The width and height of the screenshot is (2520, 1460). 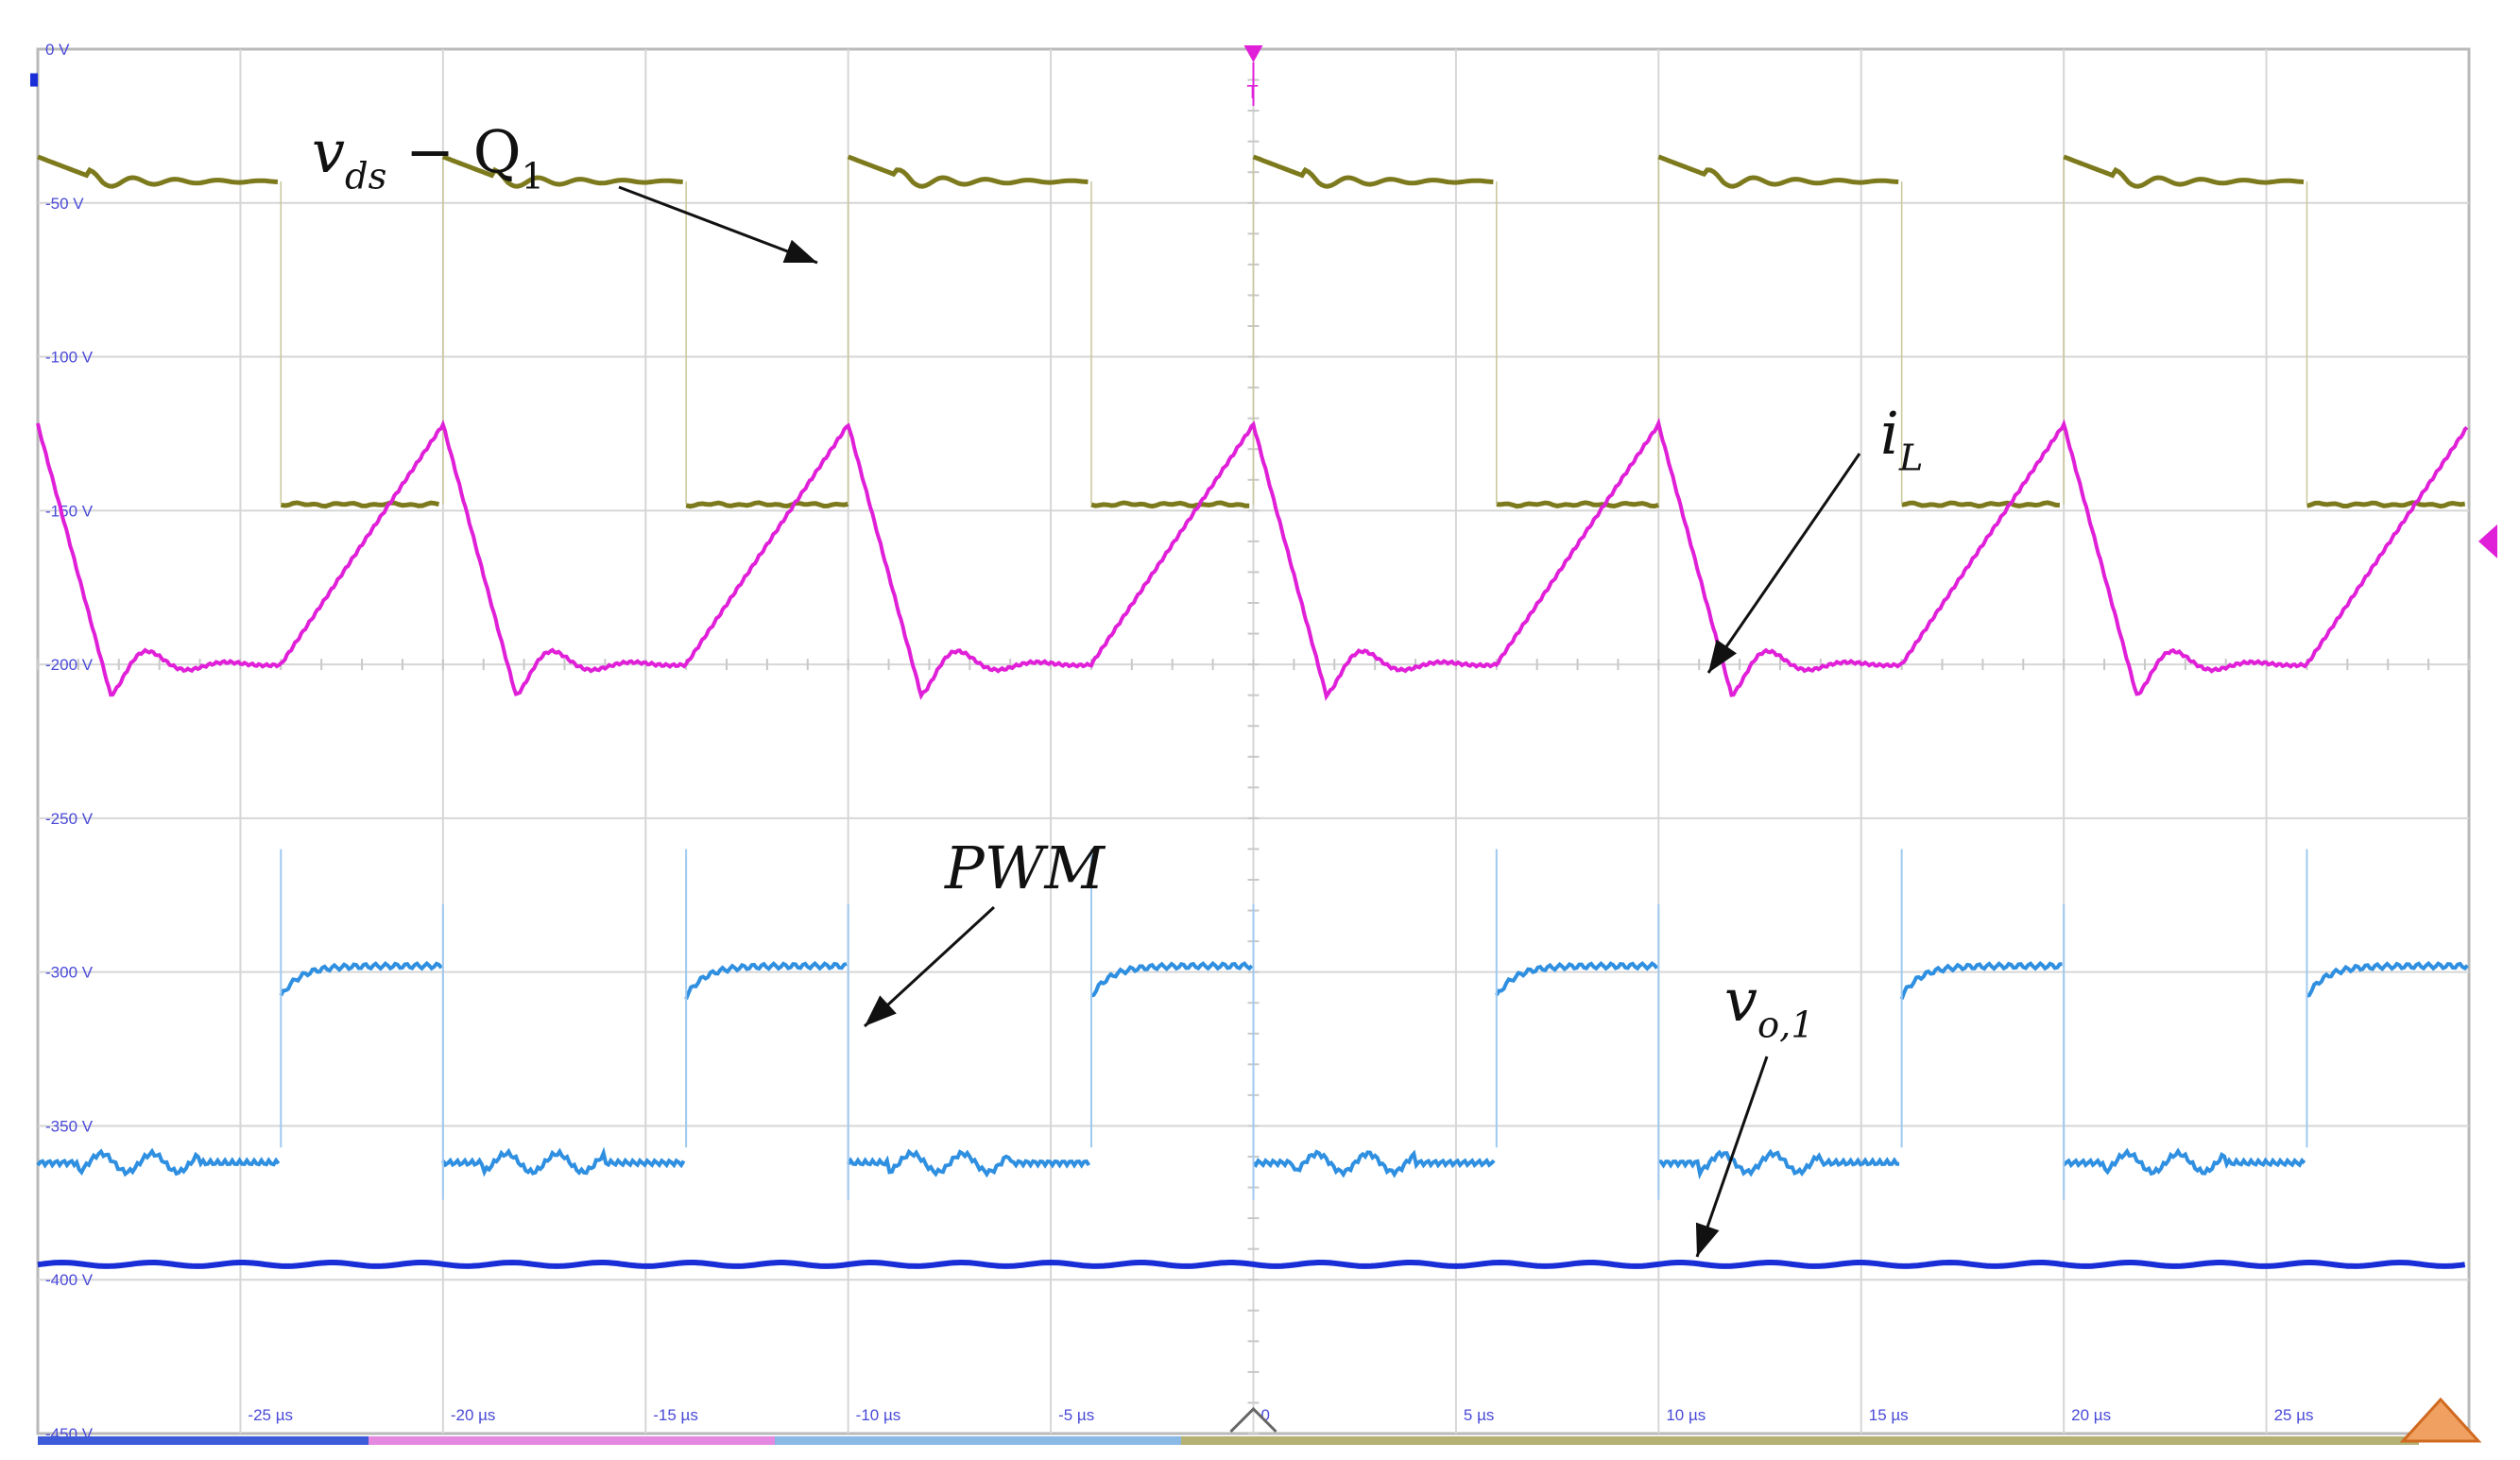 What do you see at coordinates (69, 819) in the screenshot?
I see `y-tick-label: -250 V` at bounding box center [69, 819].